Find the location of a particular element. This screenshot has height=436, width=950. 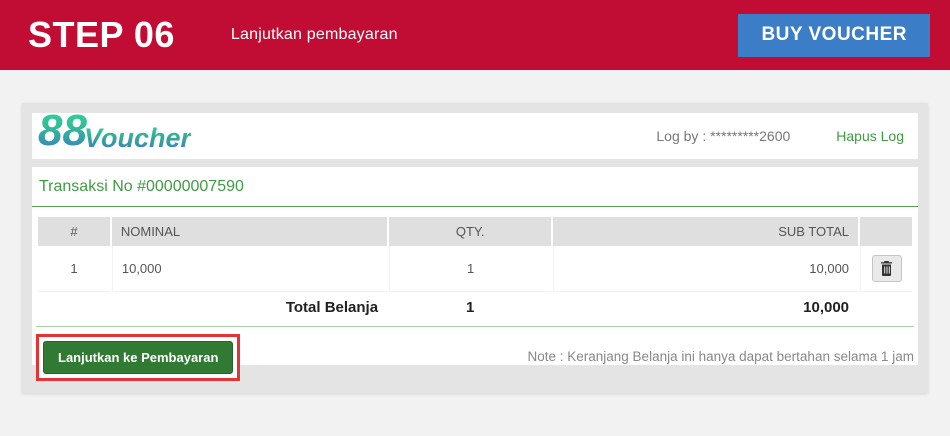

step-title: STEP 06 is located at coordinates (101, 34).